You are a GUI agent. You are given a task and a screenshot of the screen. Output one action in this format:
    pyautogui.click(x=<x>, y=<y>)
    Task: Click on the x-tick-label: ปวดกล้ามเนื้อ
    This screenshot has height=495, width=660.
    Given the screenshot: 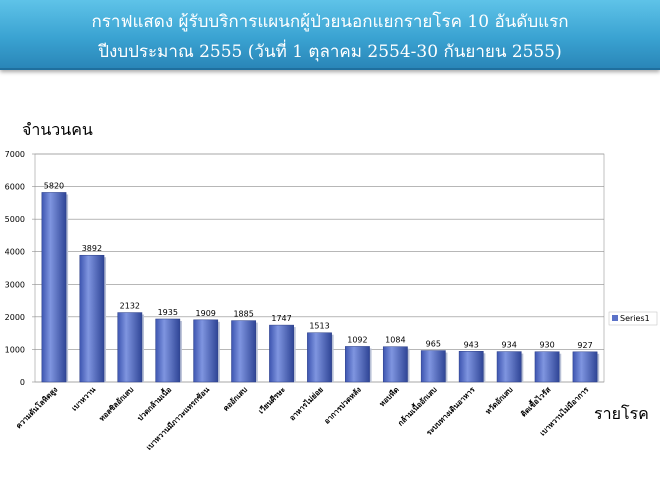 What is the action you would take?
    pyautogui.click(x=153, y=403)
    